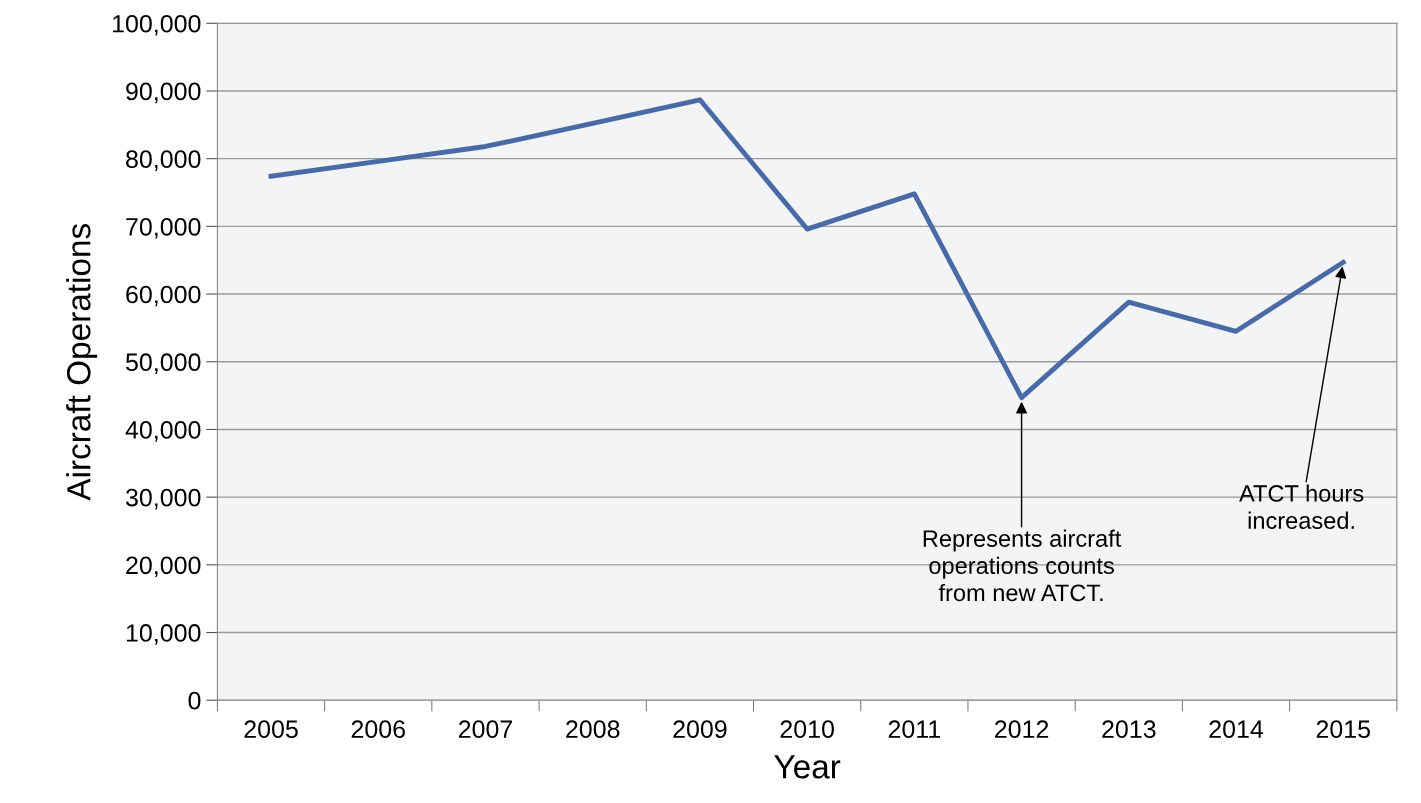  I want to click on y-tick-label: 60,000, so click(163, 296).